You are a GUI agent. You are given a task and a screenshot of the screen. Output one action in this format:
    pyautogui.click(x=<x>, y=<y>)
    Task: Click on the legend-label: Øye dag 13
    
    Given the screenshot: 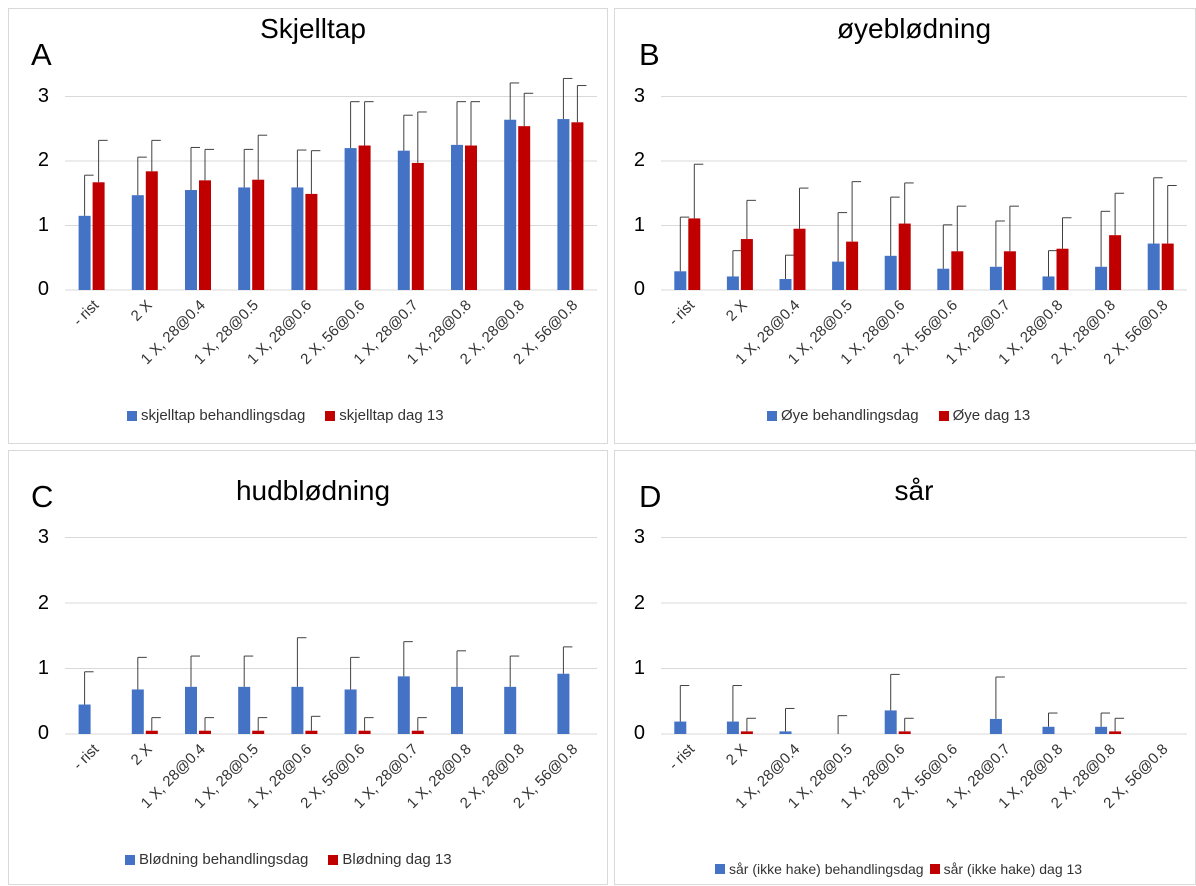 What is the action you would take?
    pyautogui.click(x=991, y=415)
    